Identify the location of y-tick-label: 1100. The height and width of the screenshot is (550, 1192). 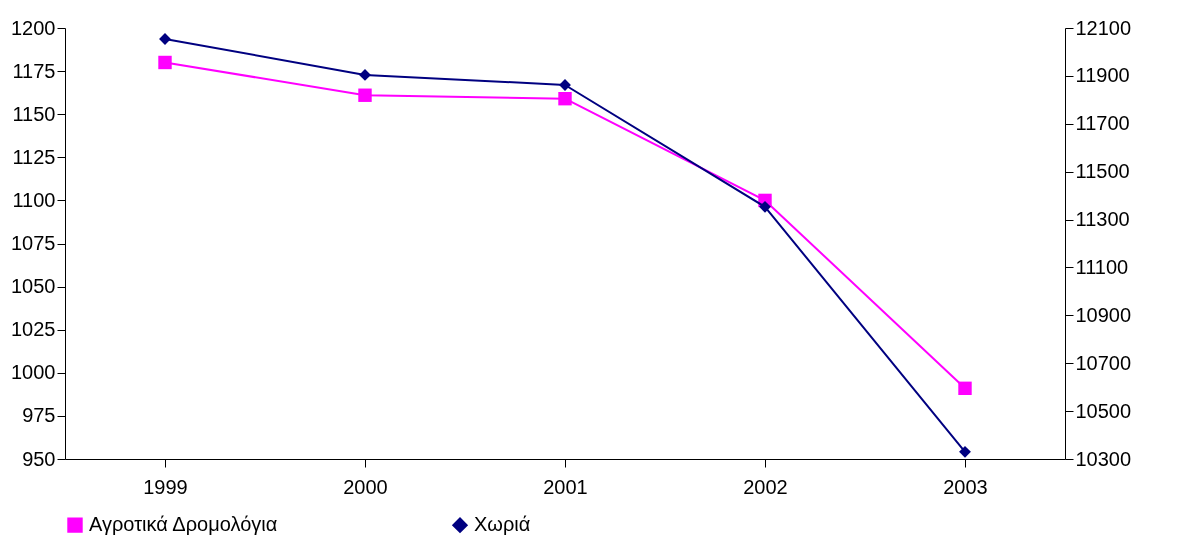
(34, 199).